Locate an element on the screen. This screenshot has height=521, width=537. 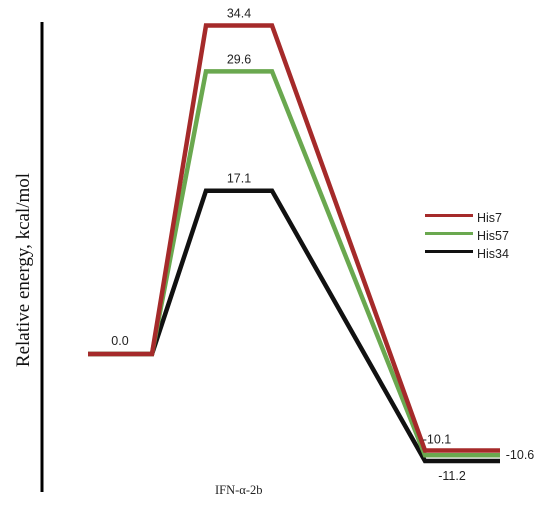
data-label-ts-his7: 34.4 is located at coordinates (239, 13).